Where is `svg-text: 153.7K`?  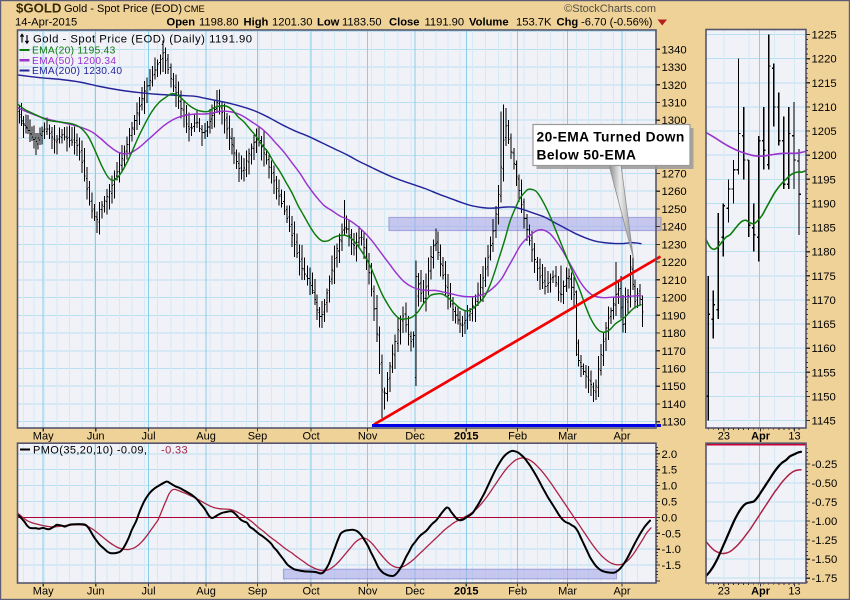
svg-text: 153.7K is located at coordinates (534, 23).